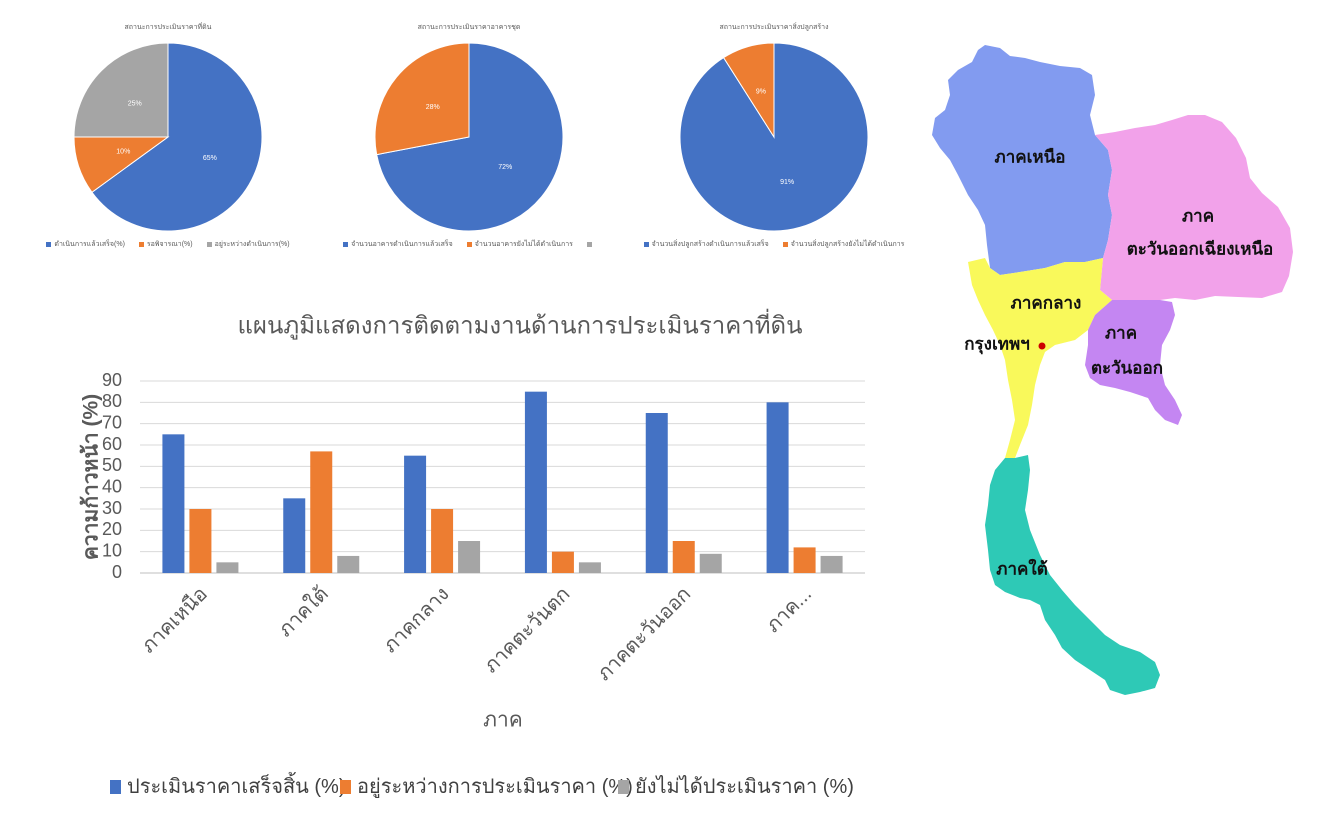 This screenshot has width=1332, height=821. Describe the element at coordinates (761, 92) in the screenshot. I see `pie-data-label: 9%` at that location.